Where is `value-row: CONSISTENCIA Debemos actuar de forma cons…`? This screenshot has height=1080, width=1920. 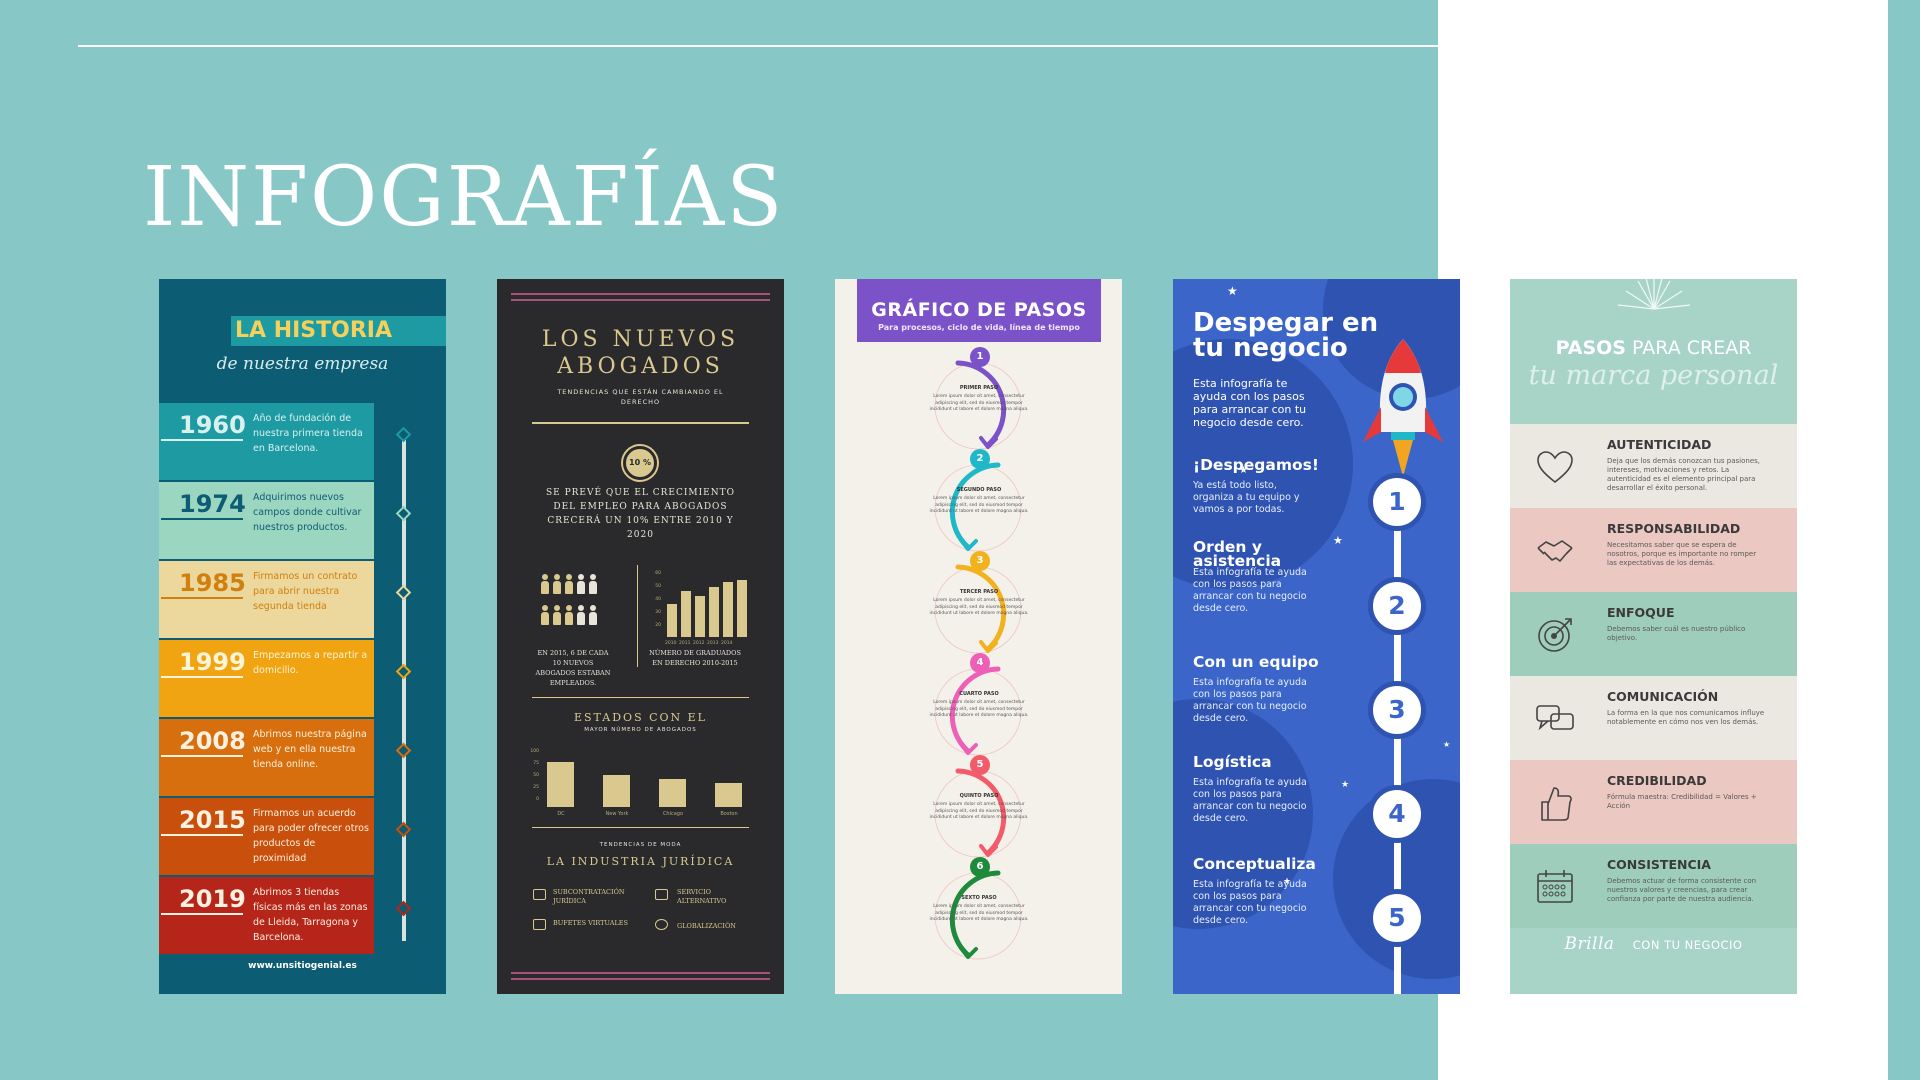 value-row: CONSISTENCIA Debemos actuar de forma cons… is located at coordinates (1653, 886).